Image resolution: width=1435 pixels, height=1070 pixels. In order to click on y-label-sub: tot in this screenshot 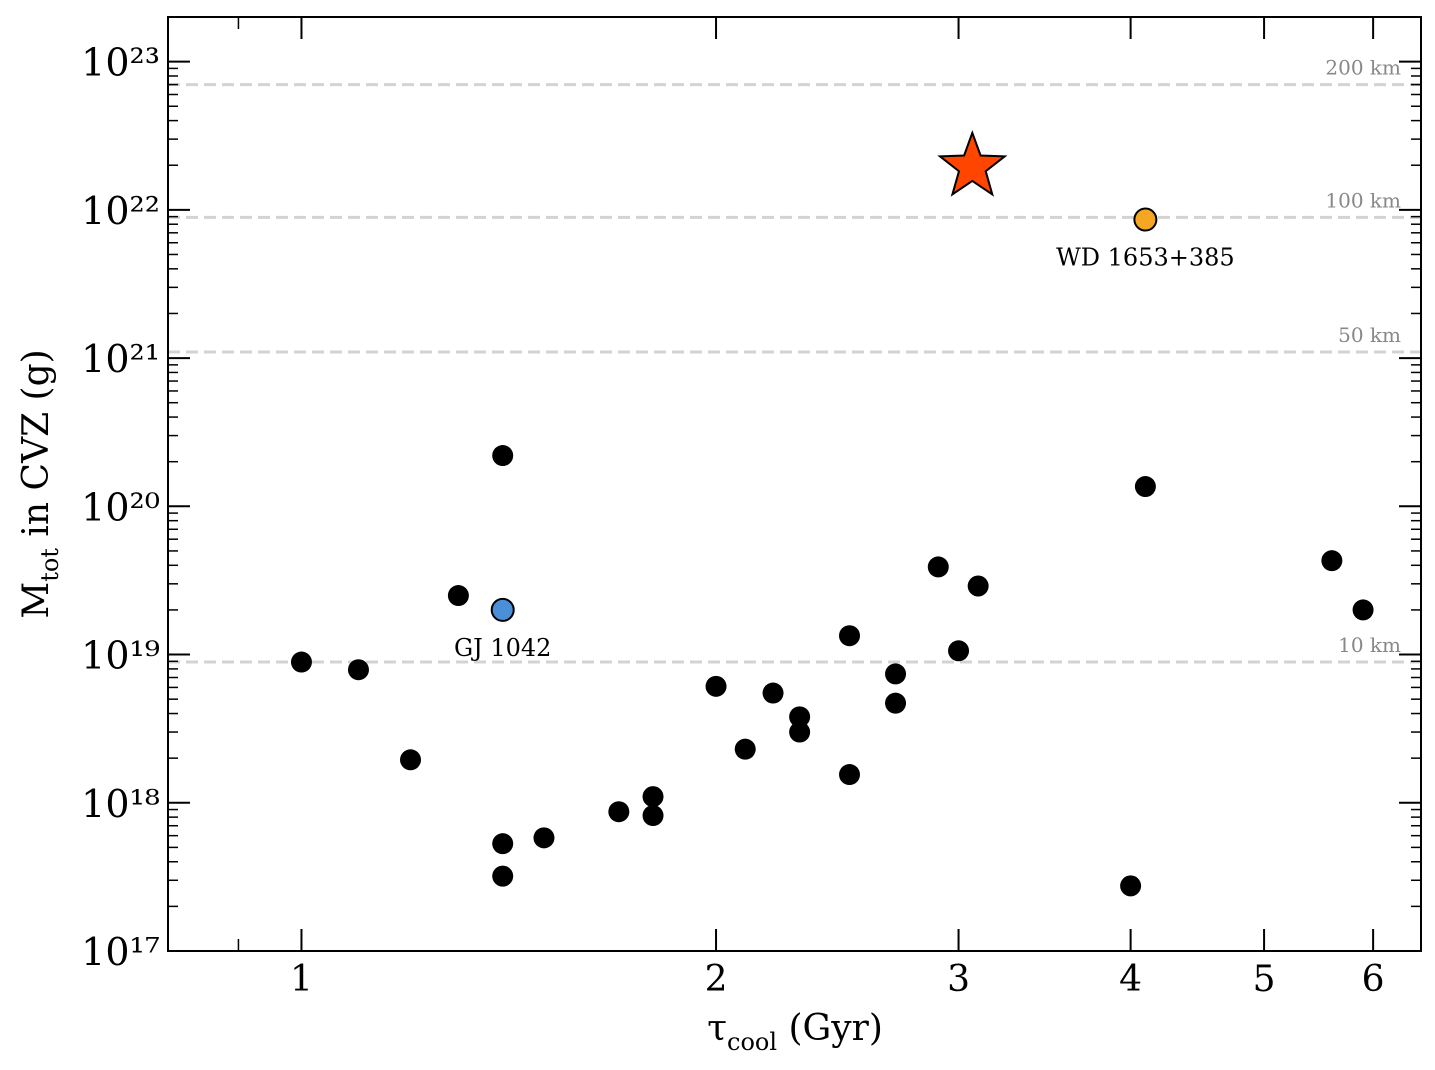, I will do `click(50, 565)`.